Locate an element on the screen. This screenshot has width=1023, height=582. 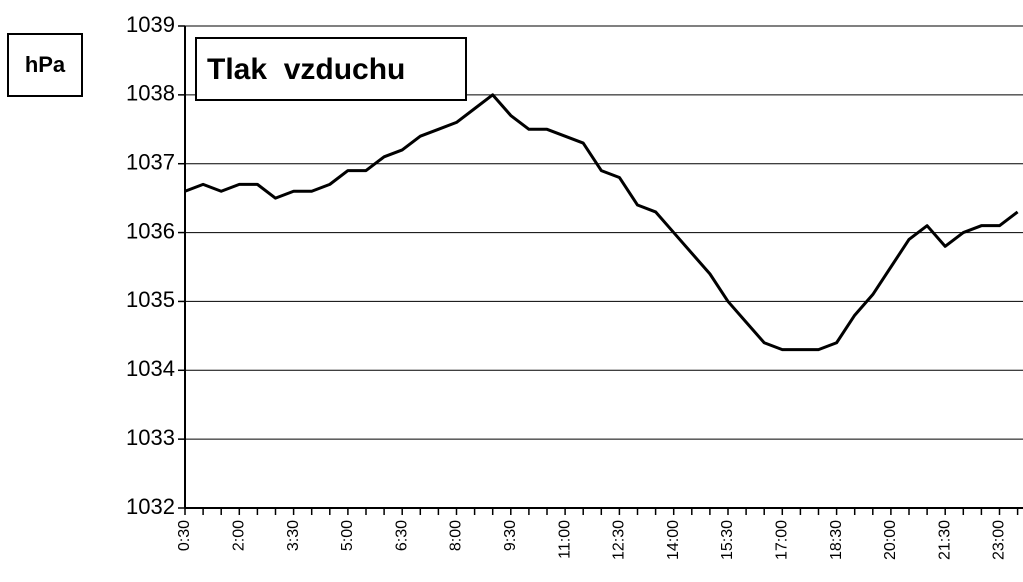
y-tick-label: 1035 is located at coordinates (150, 299).